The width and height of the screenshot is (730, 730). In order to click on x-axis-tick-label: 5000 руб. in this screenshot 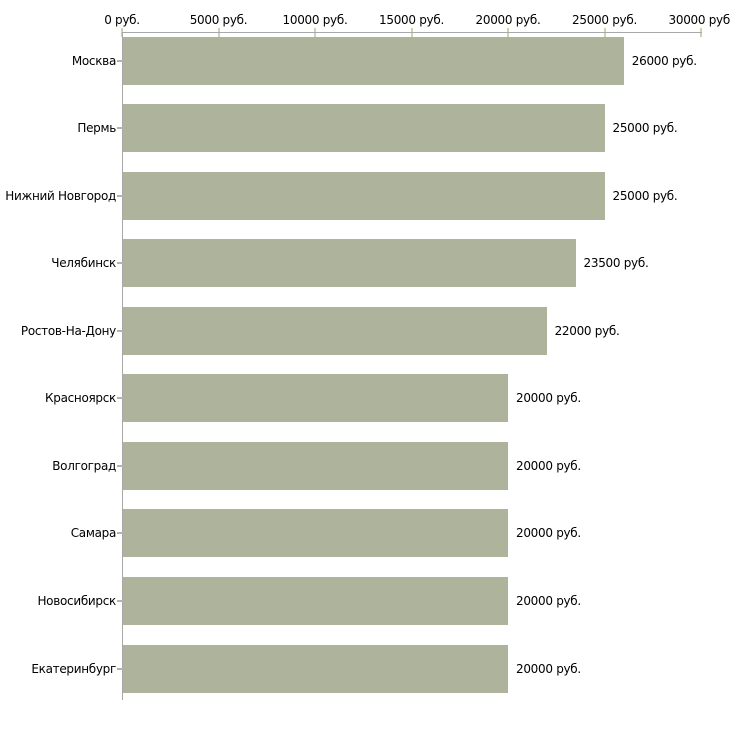, I will do `click(218, 20)`.